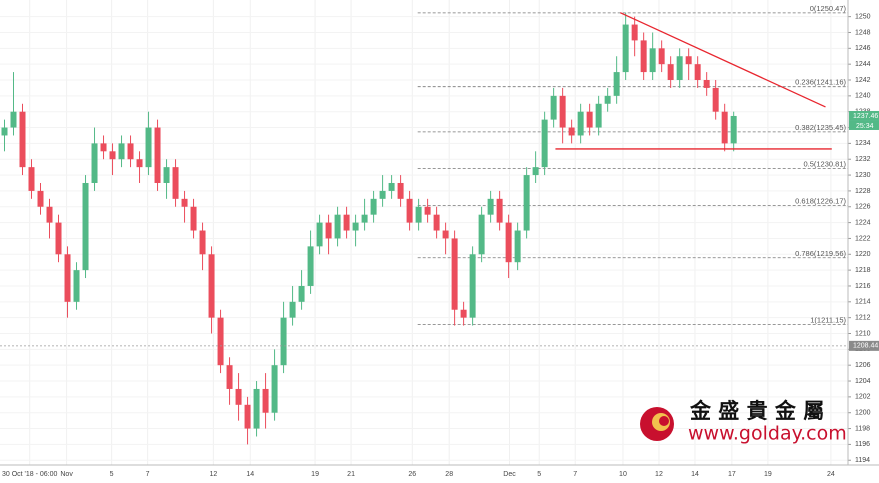  I want to click on fib-label: 1(1211.15), so click(828, 319).